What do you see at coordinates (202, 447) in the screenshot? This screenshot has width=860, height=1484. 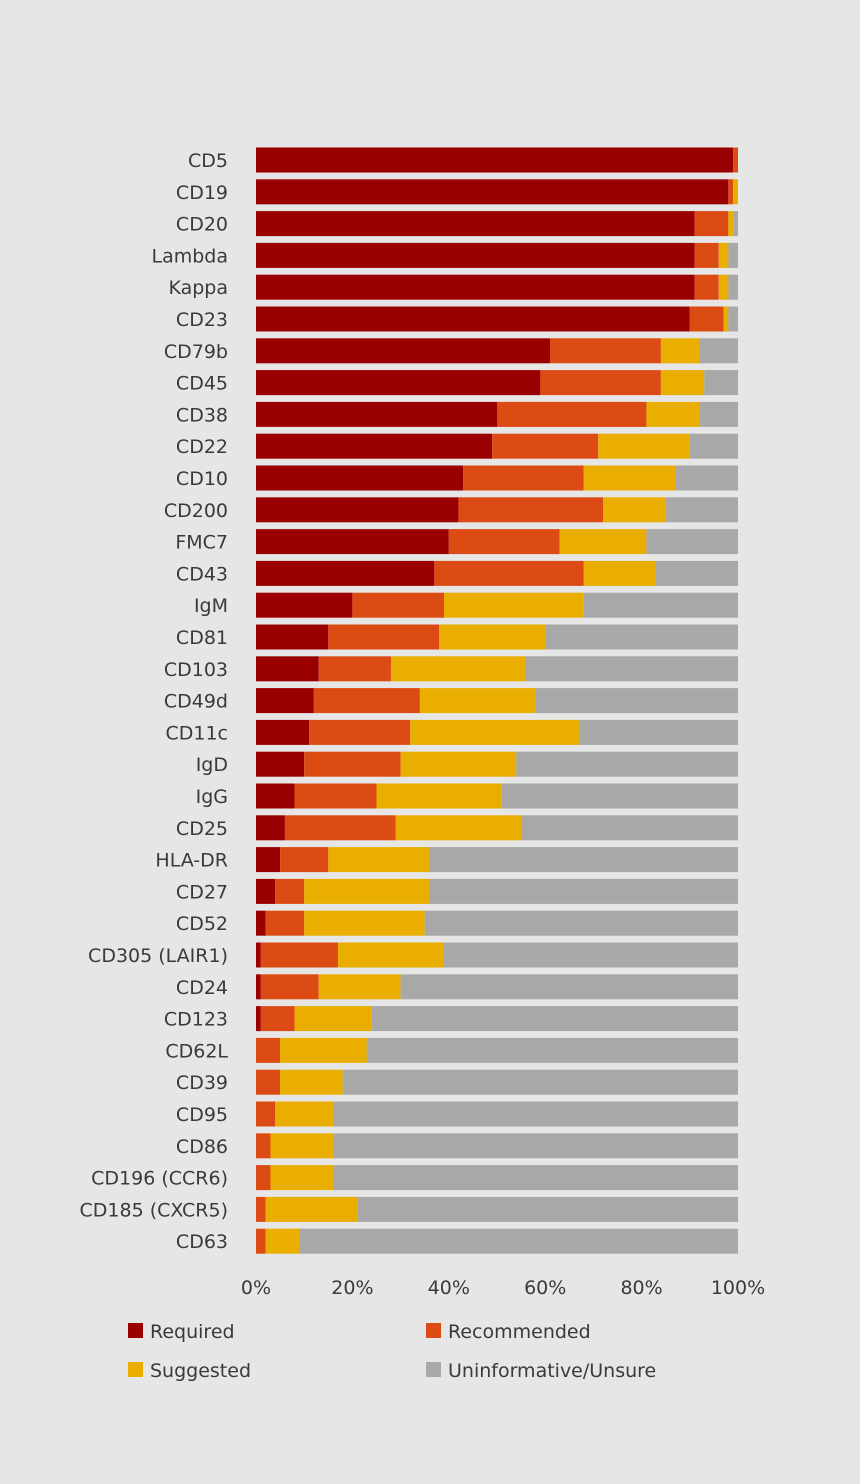 I see `category-label: CD22` at bounding box center [202, 447].